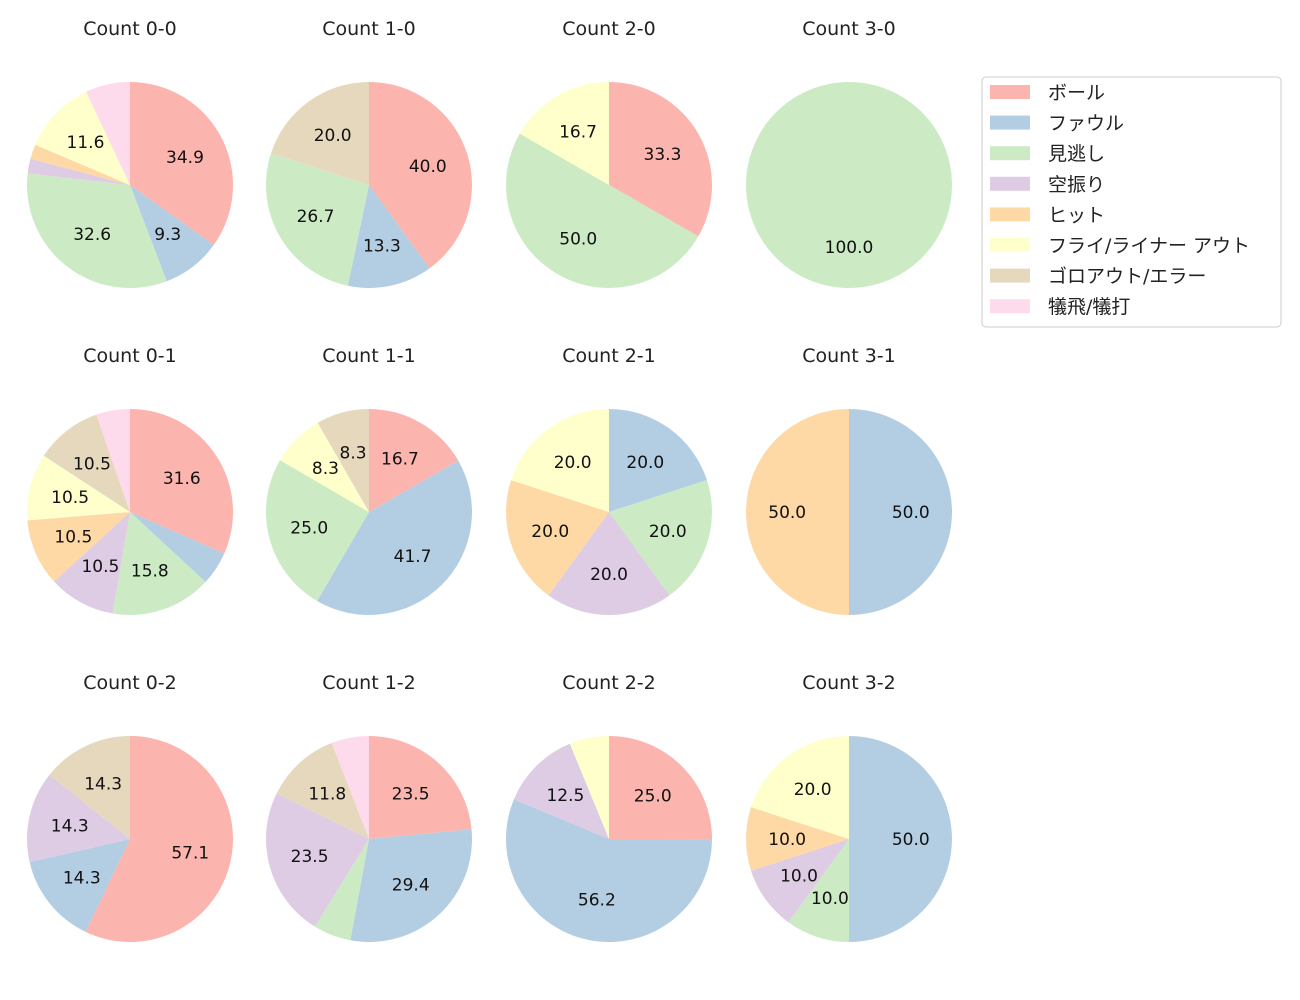  I want to click on pie-title: Count 1-2, so click(369, 683).